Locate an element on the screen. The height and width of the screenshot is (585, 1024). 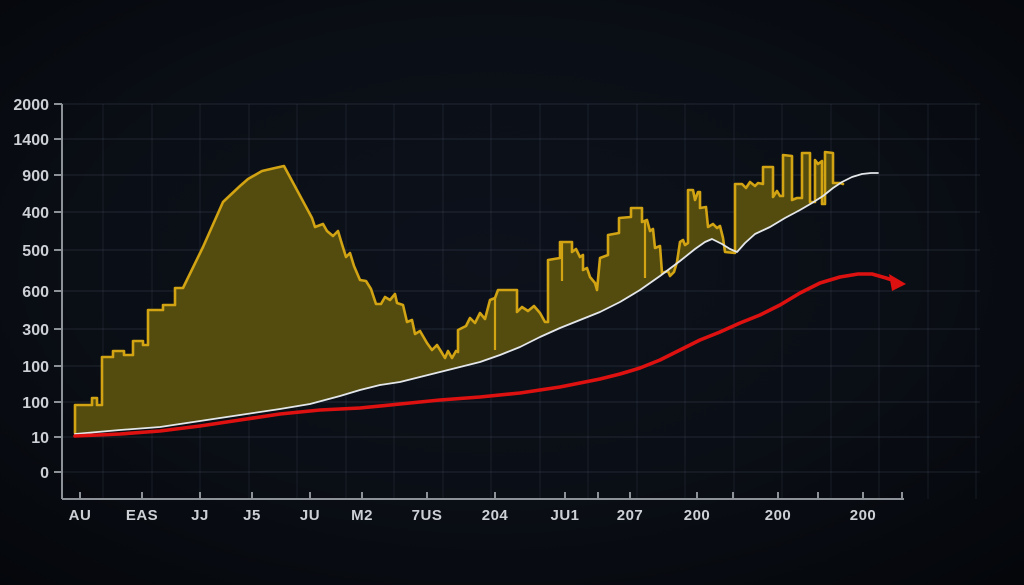
x-tick-label: M2 is located at coordinates (362, 515).